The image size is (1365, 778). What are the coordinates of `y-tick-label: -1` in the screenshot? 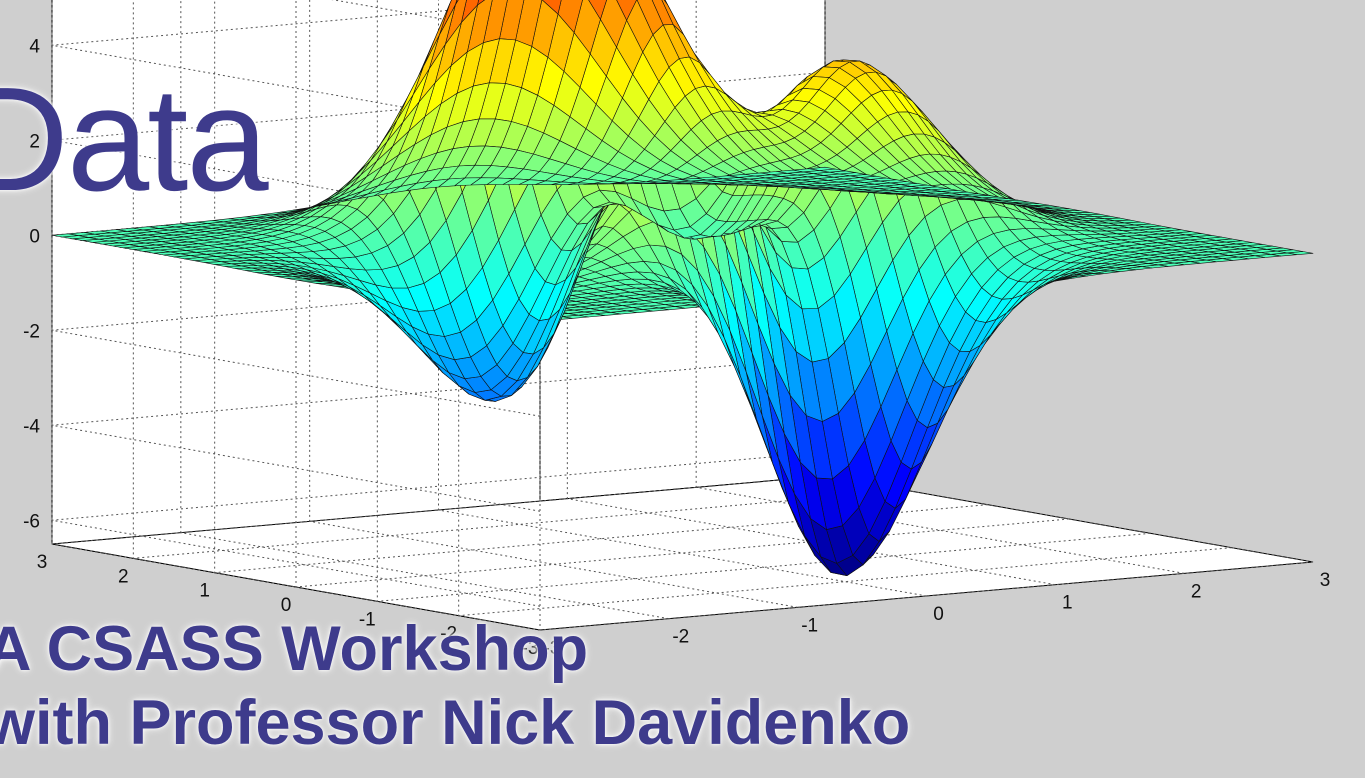 It's located at (367, 619).